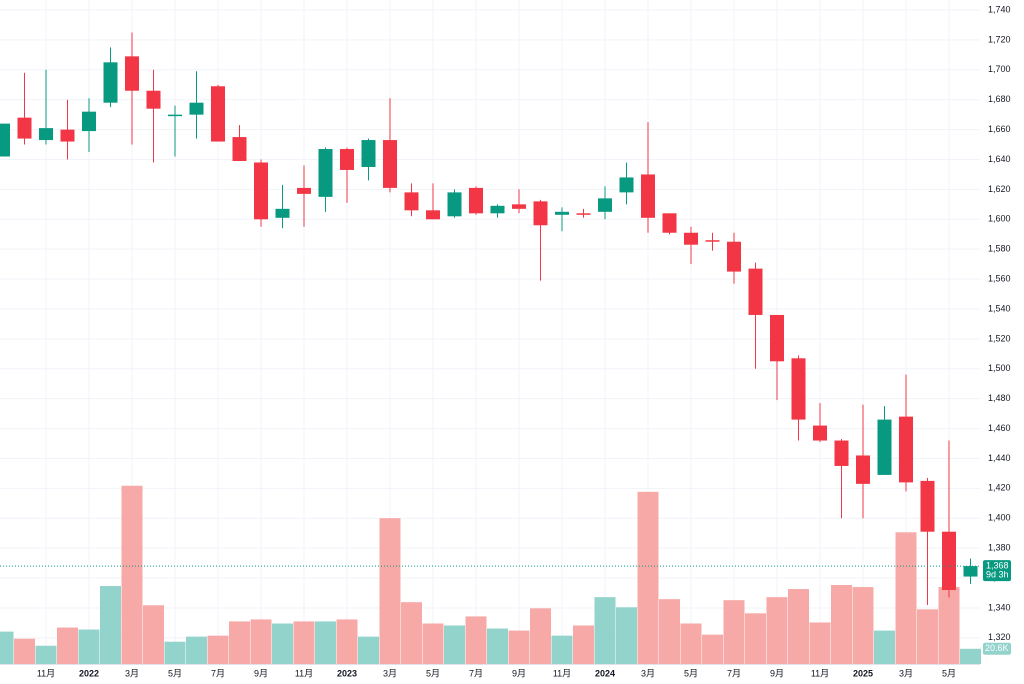  What do you see at coordinates (999, 249) in the screenshot?
I see `y-tick-label: 1,580` at bounding box center [999, 249].